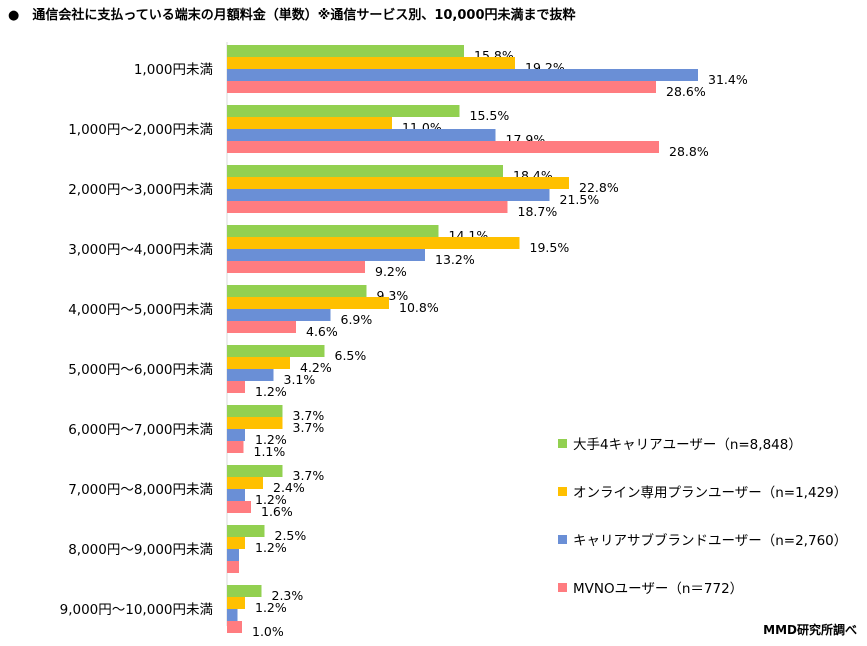  I want to click on data-label: 21.5%, so click(580, 199).